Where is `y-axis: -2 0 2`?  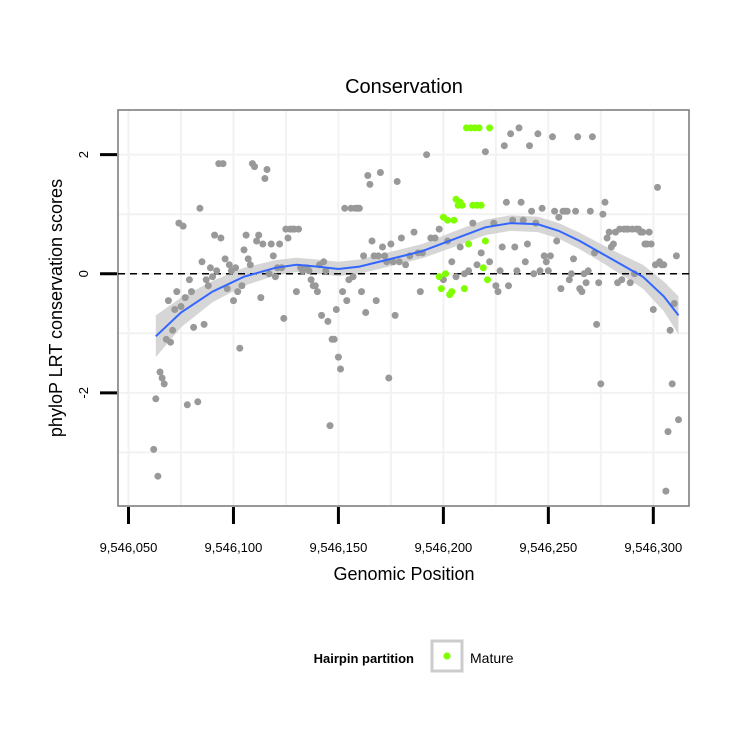 y-axis: -2 0 2 is located at coordinates (96, 275).